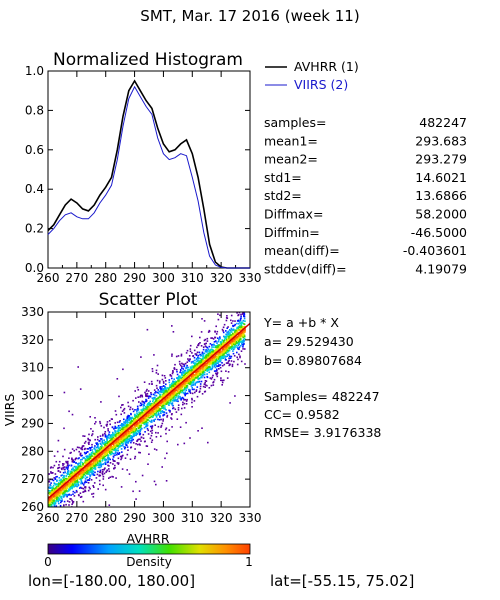 Image resolution: width=500 pixels, height=600 pixels. What do you see at coordinates (326, 66) in the screenshot?
I see `legend-label-avhrr: AVHRR (1)` at bounding box center [326, 66].